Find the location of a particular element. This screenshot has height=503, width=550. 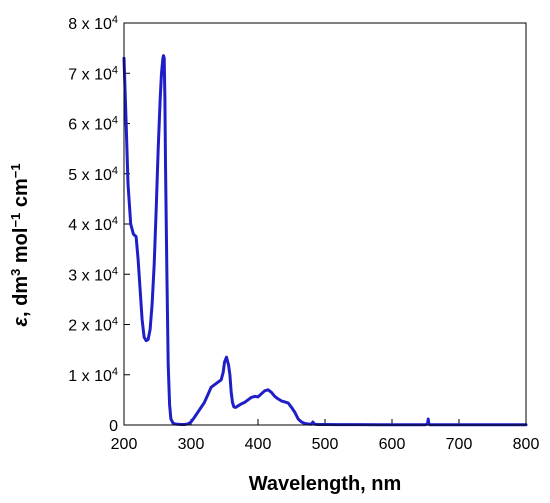

y-axis-title-symbol: ε is located at coordinates (21, 322).